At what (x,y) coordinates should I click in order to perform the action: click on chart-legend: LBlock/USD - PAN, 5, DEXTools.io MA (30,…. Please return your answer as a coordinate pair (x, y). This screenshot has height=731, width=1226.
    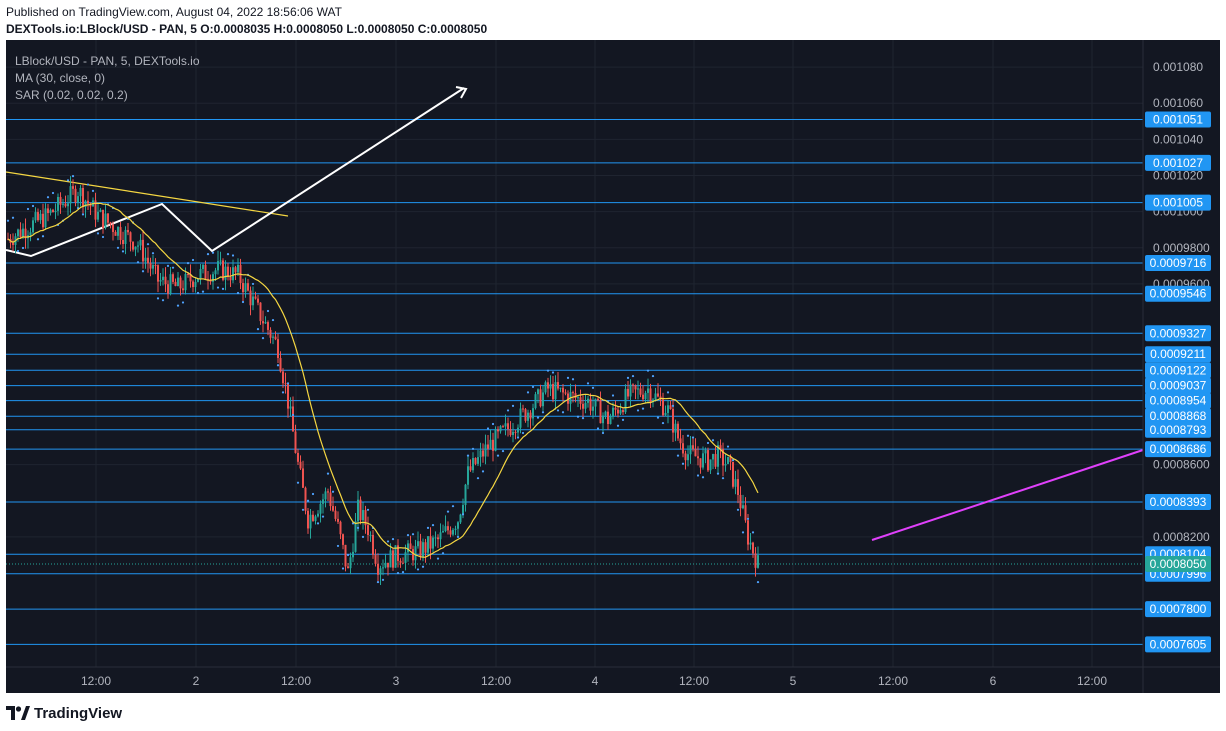
    Looking at the image, I should click on (107, 78).